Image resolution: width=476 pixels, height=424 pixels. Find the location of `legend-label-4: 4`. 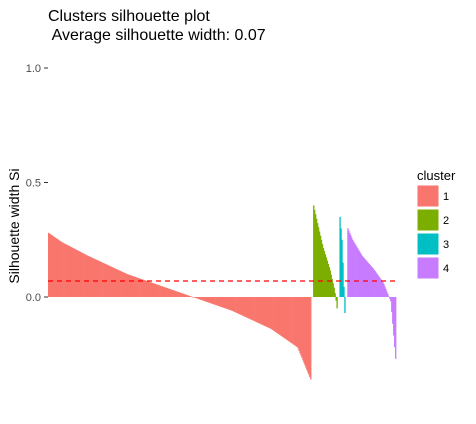

legend-label-4: 4 is located at coordinates (446, 269).